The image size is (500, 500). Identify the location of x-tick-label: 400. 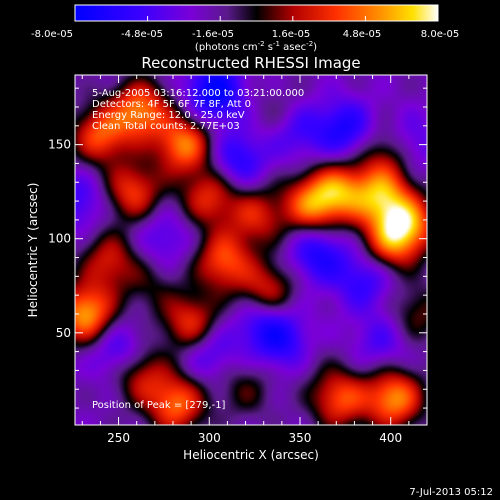
(390, 438).